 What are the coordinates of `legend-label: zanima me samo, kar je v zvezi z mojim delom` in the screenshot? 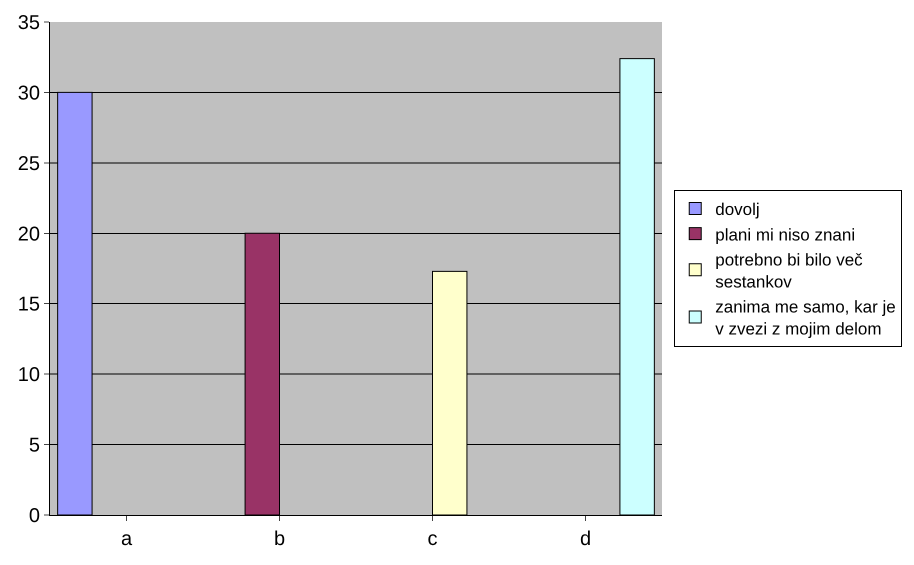 It's located at (805, 318).